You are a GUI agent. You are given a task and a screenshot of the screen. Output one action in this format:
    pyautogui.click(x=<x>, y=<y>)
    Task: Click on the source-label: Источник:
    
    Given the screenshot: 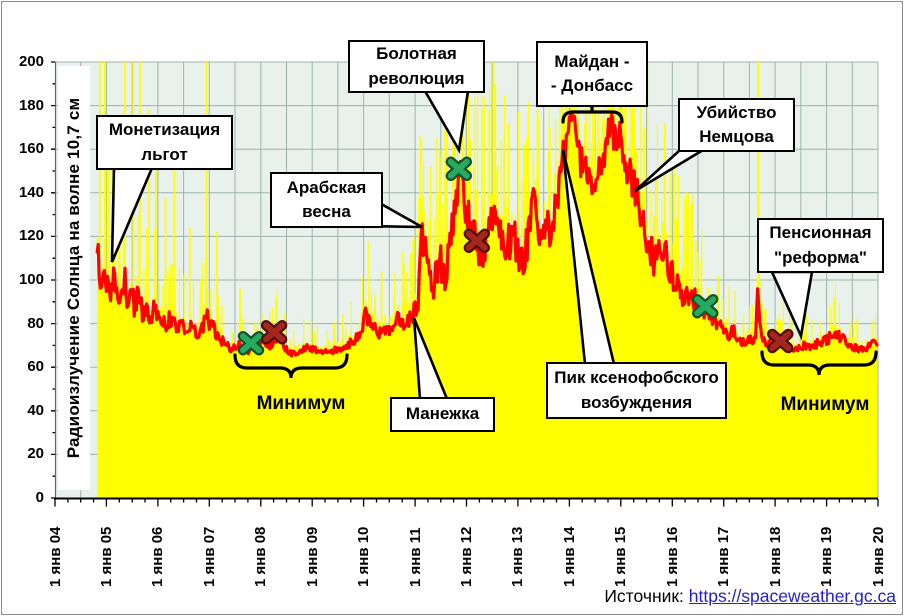 What is the action you would take?
    pyautogui.click(x=644, y=596)
    